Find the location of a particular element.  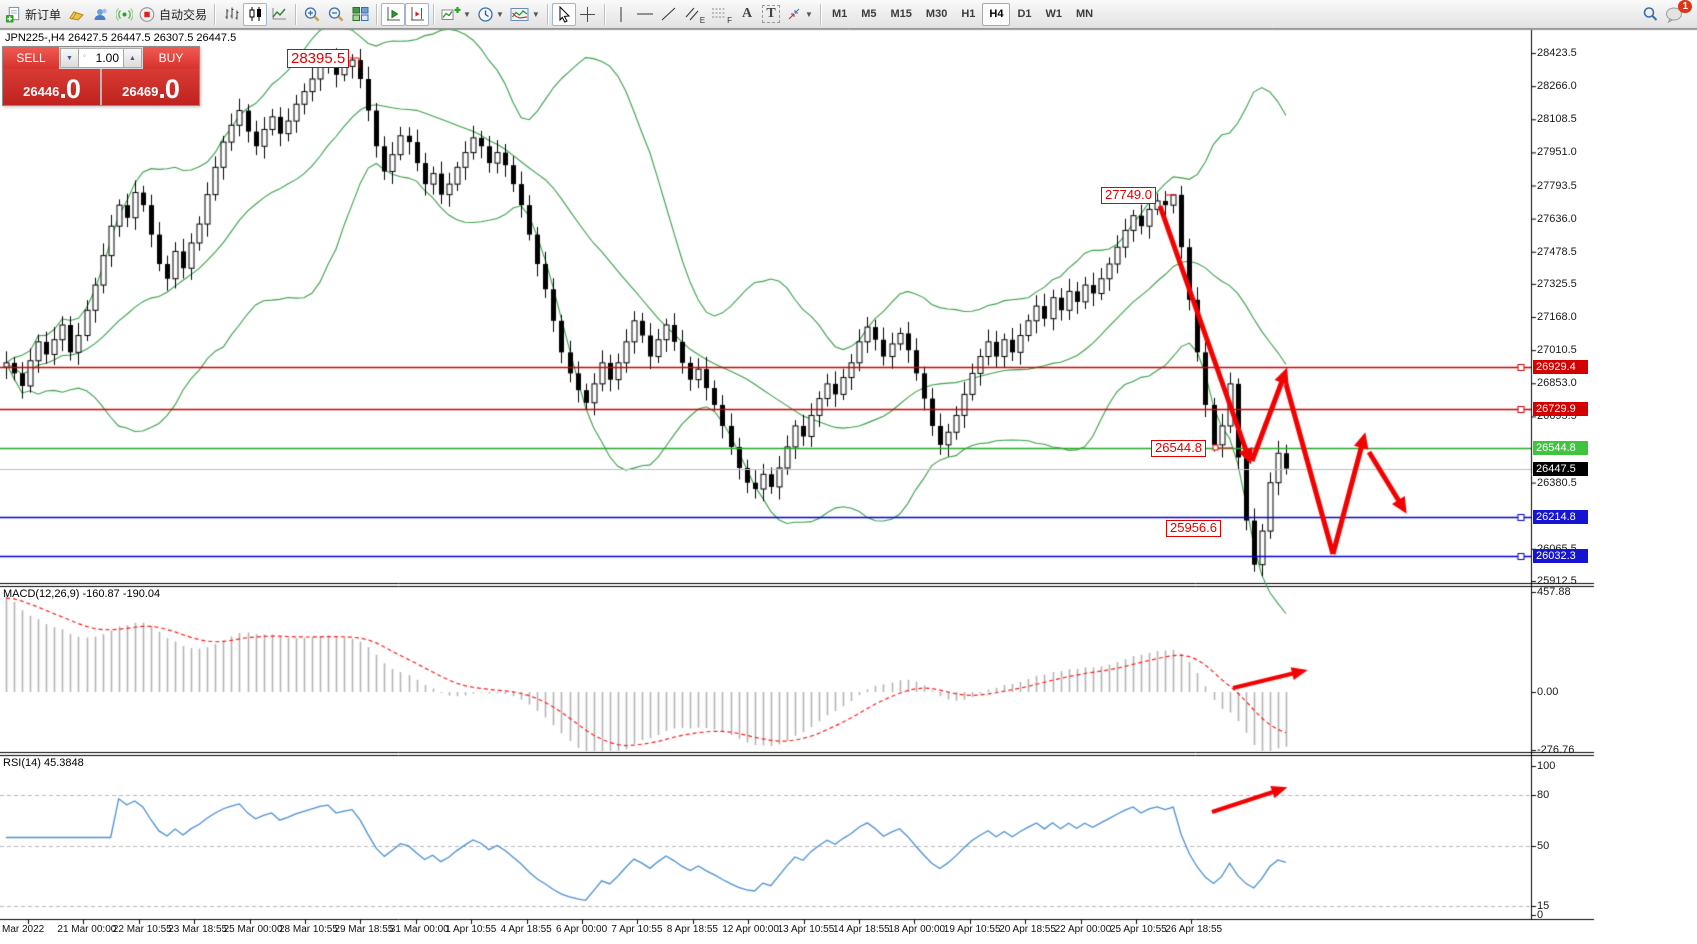

macd-scale-label: 0.00 is located at coordinates (1548, 692).